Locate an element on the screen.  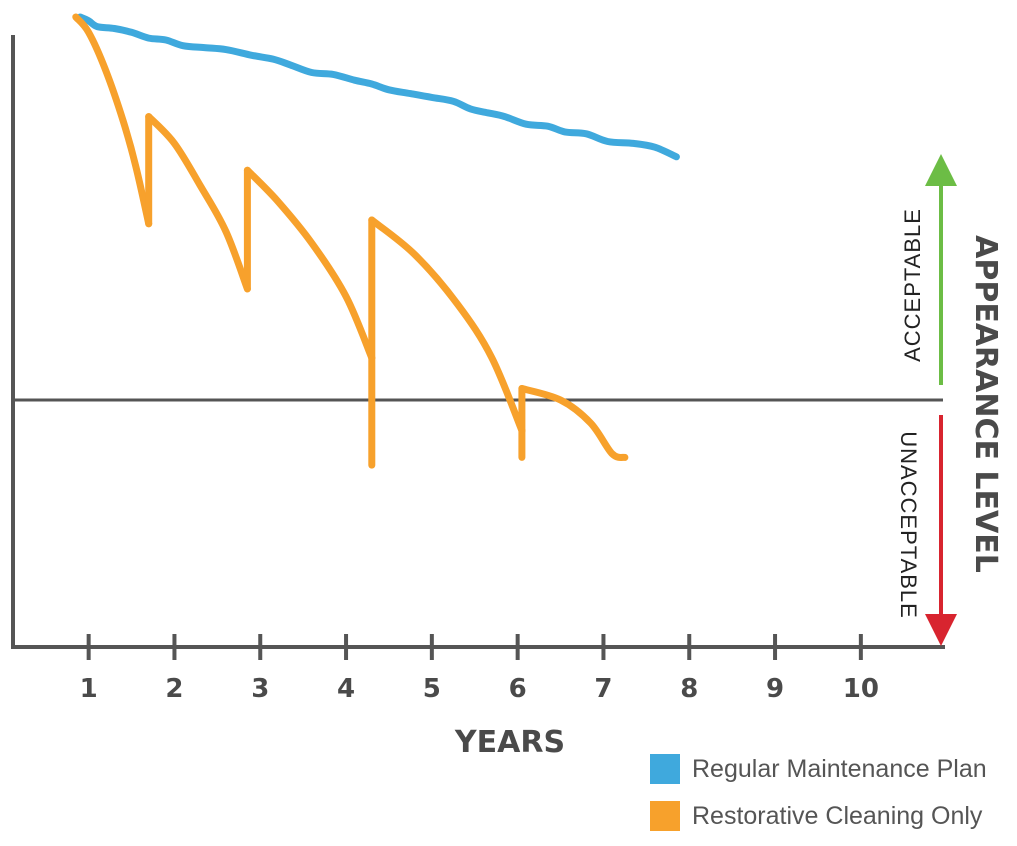
legend-item-restorative-cleaning: Restorative Cleaning Only is located at coordinates (818, 816).